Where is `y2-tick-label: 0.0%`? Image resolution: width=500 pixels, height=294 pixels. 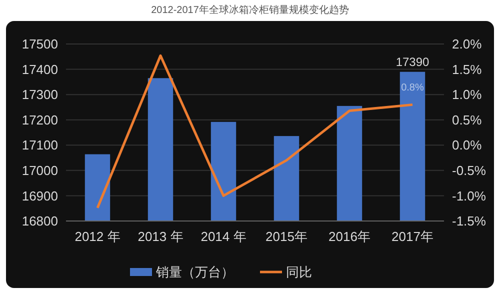 y2-tick-label: 0.0% is located at coordinates (467, 145).